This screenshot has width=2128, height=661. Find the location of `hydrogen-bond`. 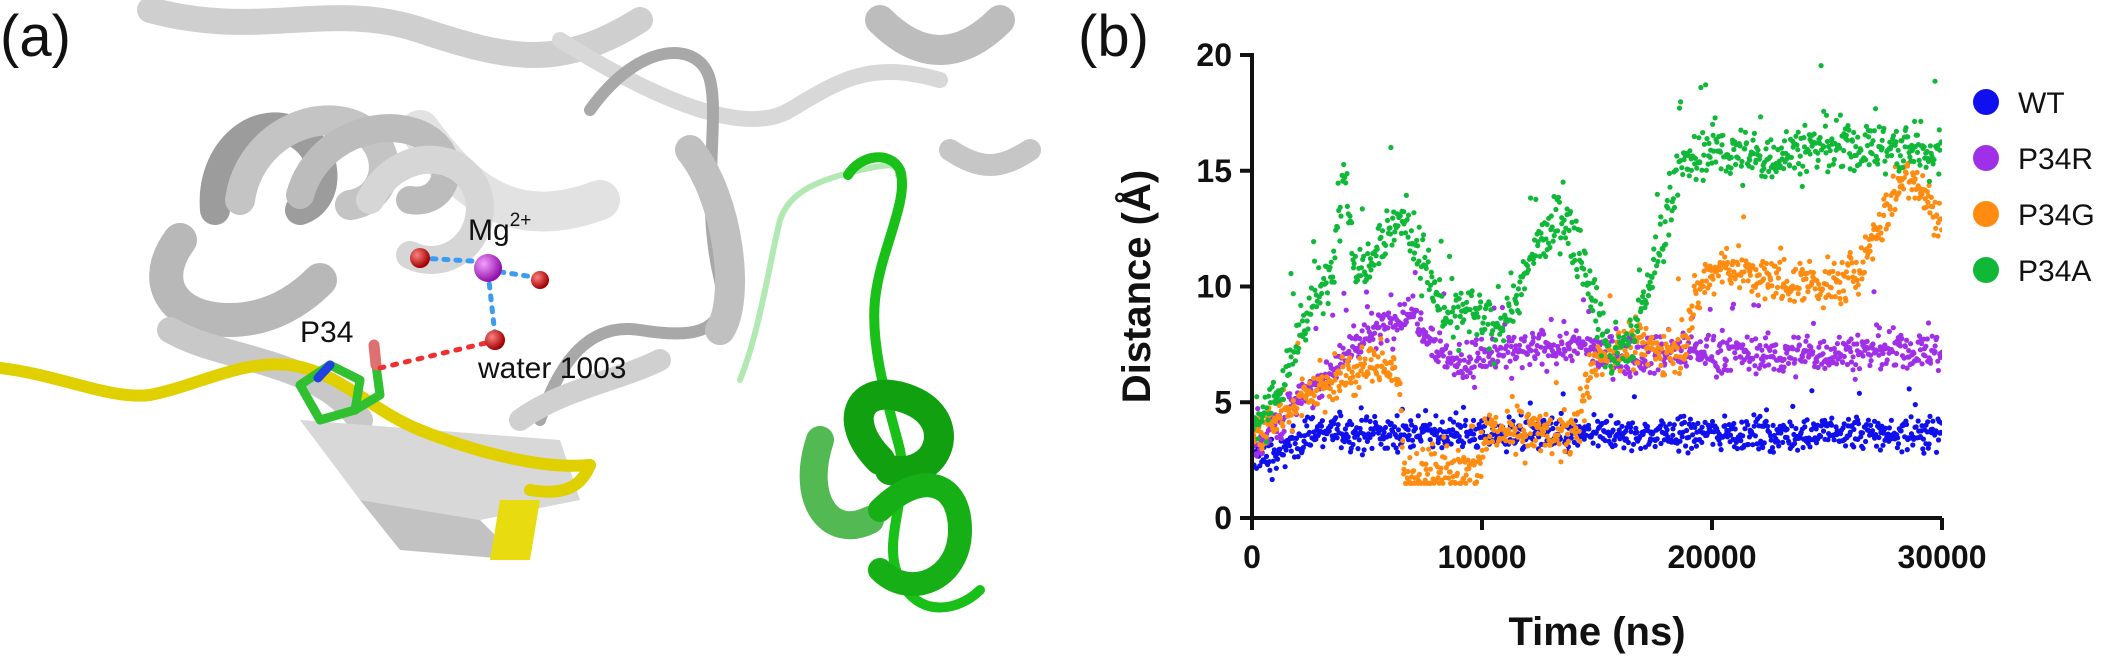

hydrogen-bond is located at coordinates (435, 355).